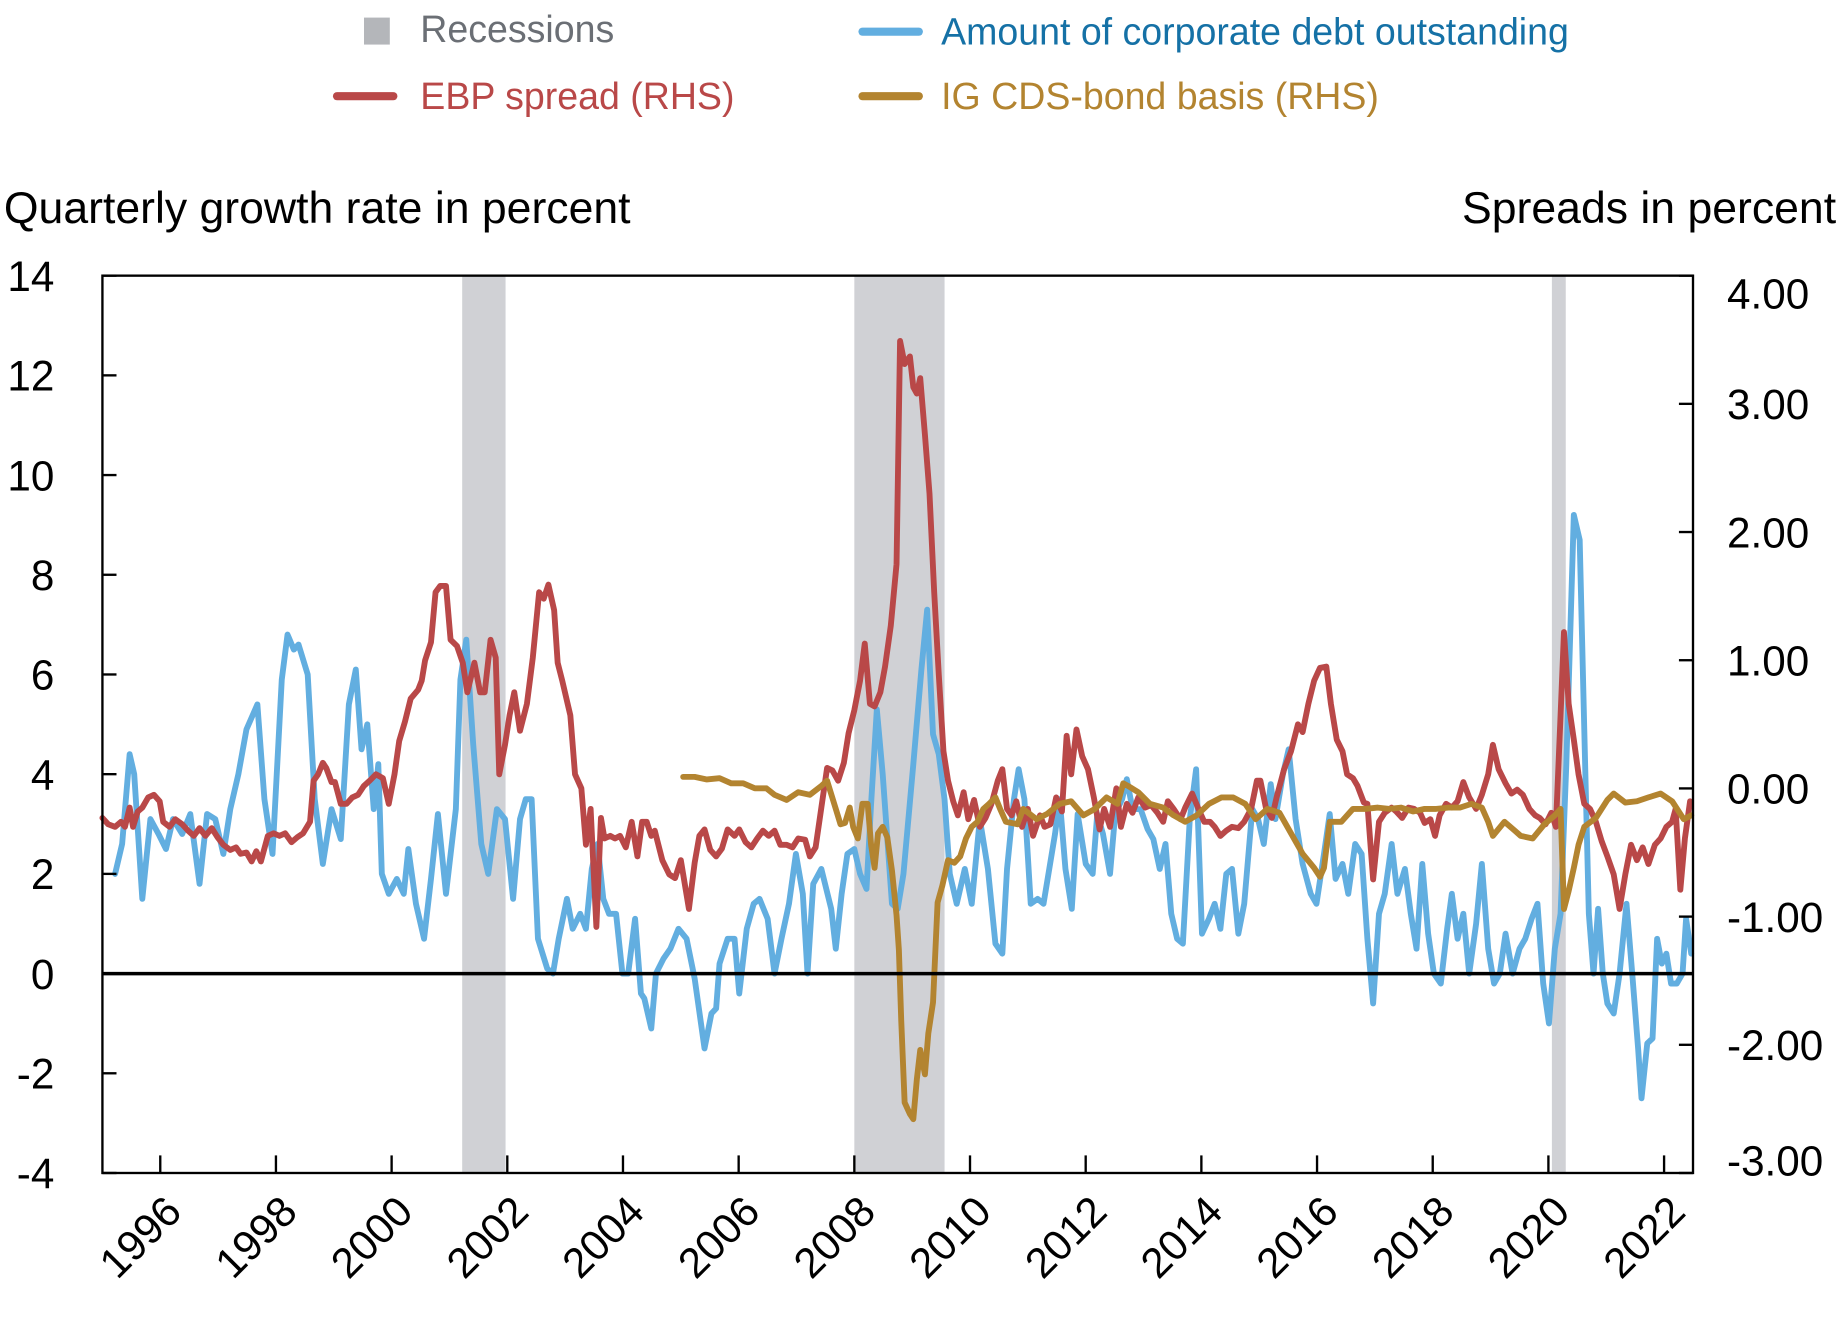 This screenshot has height=1329, width=1840. What do you see at coordinates (1187, 948) in the screenshot?
I see `cds-bond-basis-line` at bounding box center [1187, 948].